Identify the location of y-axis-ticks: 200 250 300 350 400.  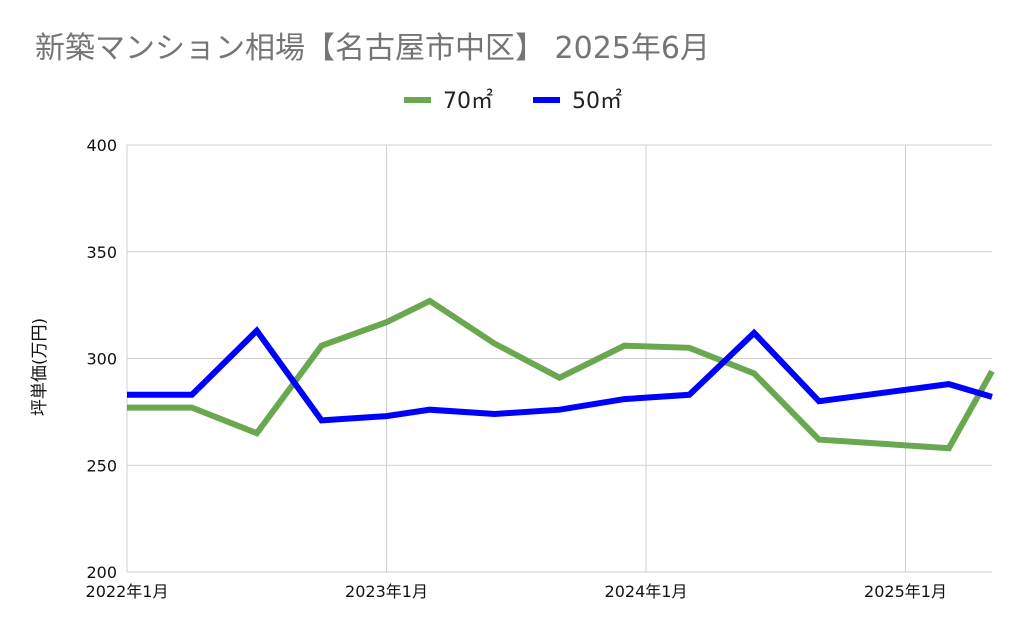
(101, 359).